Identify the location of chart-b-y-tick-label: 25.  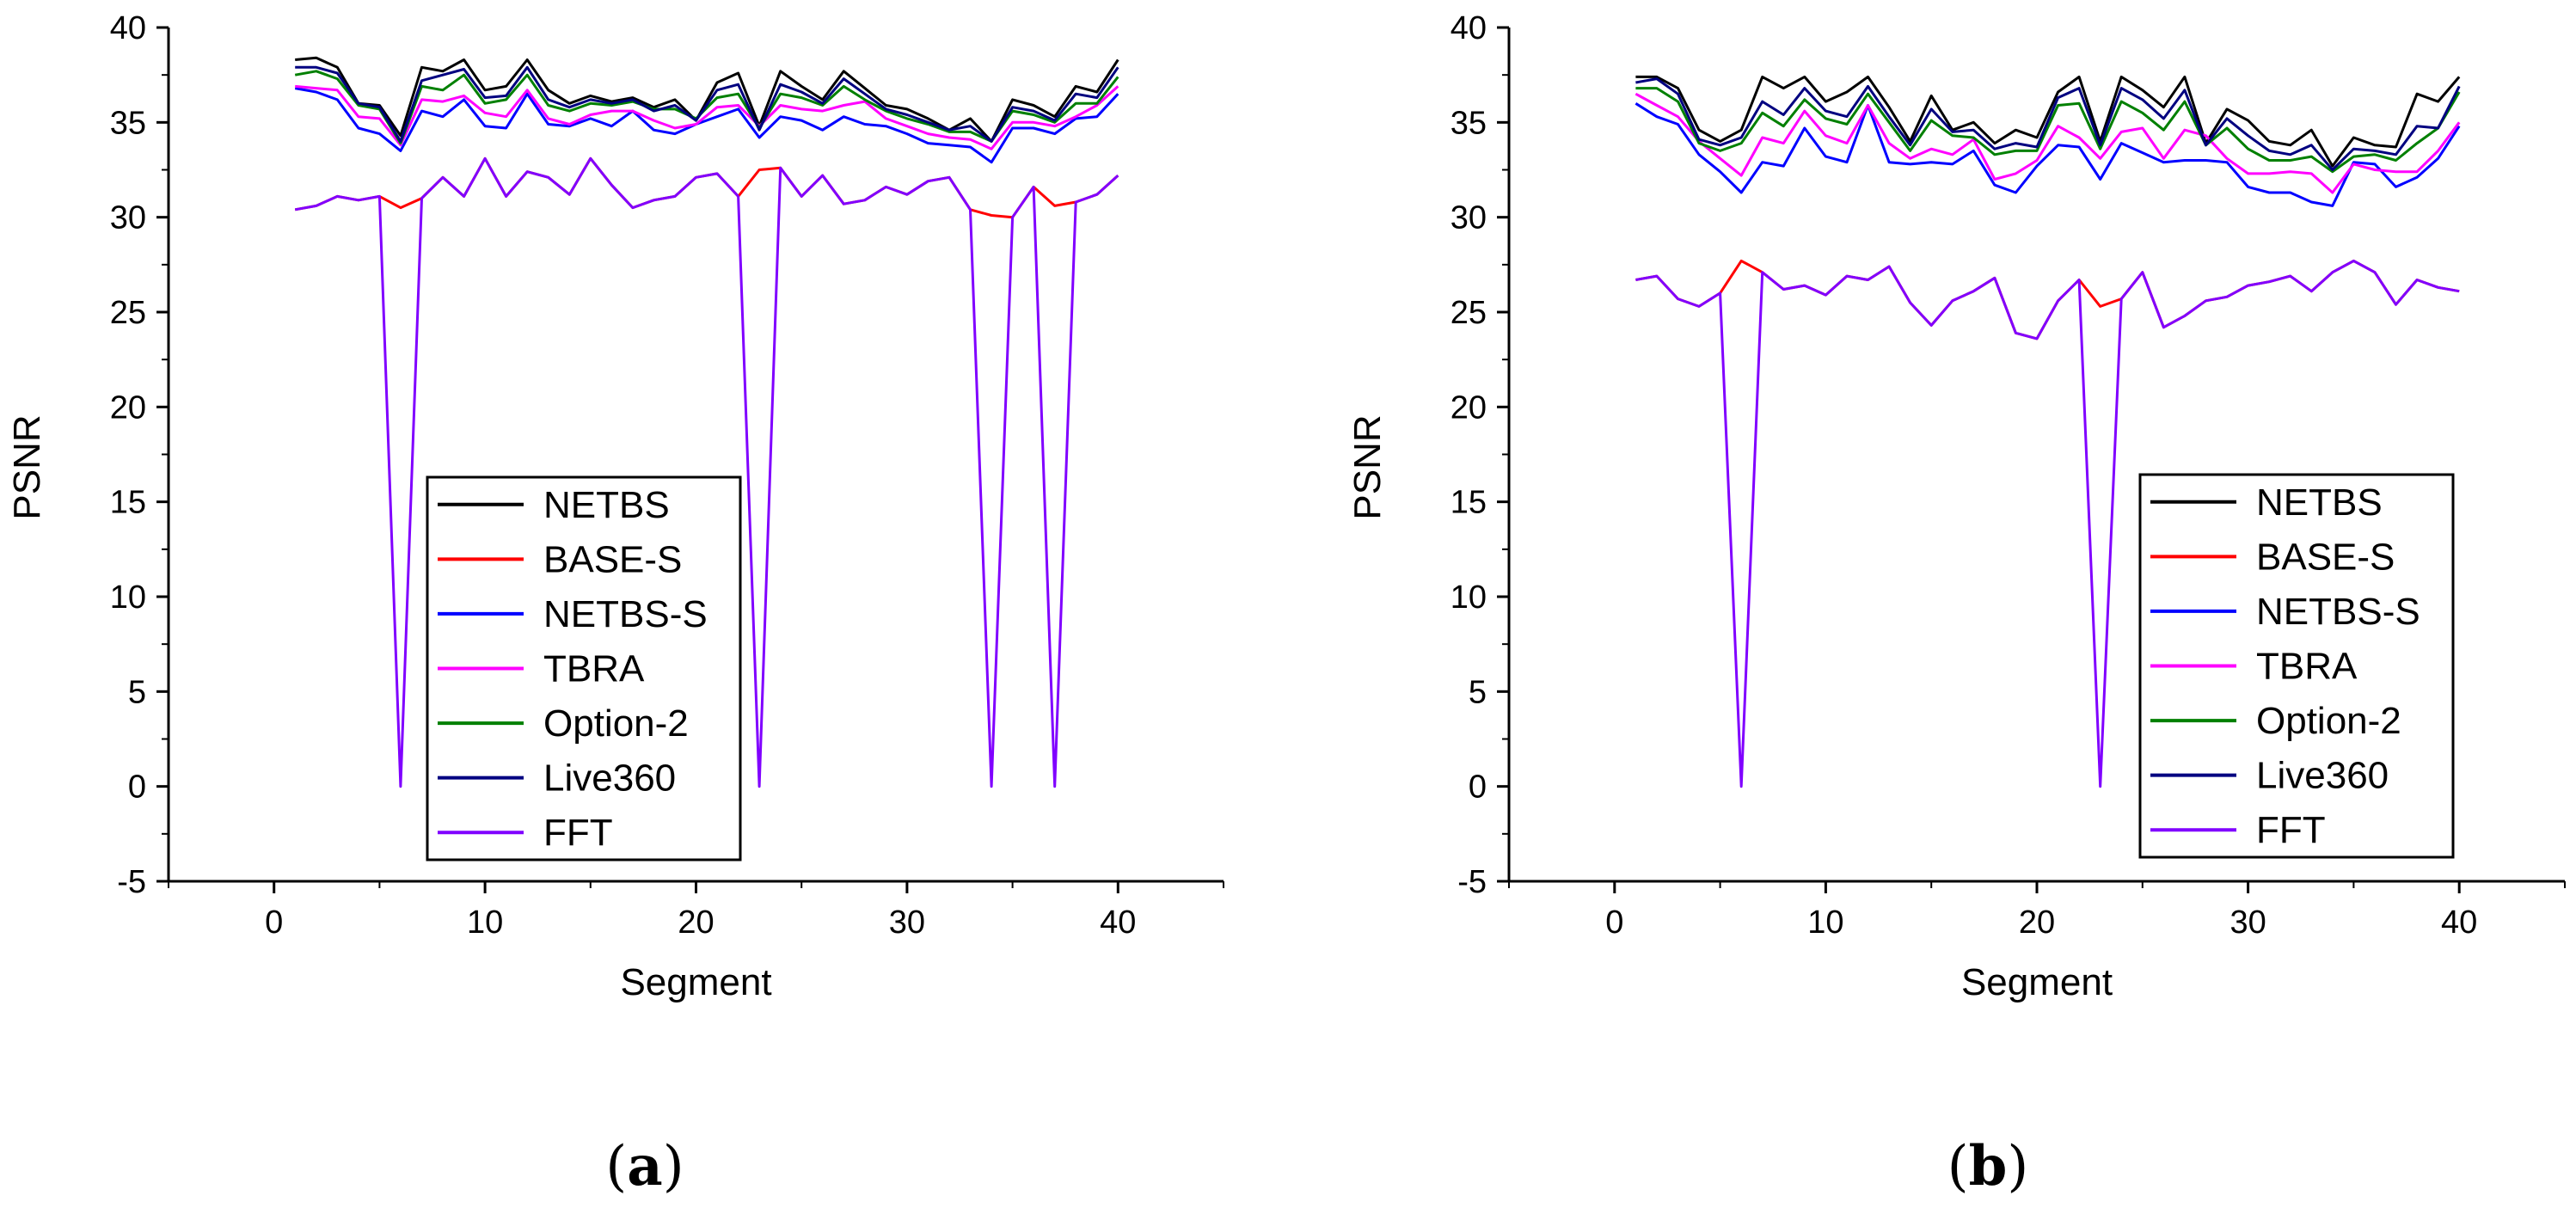
(1469, 313).